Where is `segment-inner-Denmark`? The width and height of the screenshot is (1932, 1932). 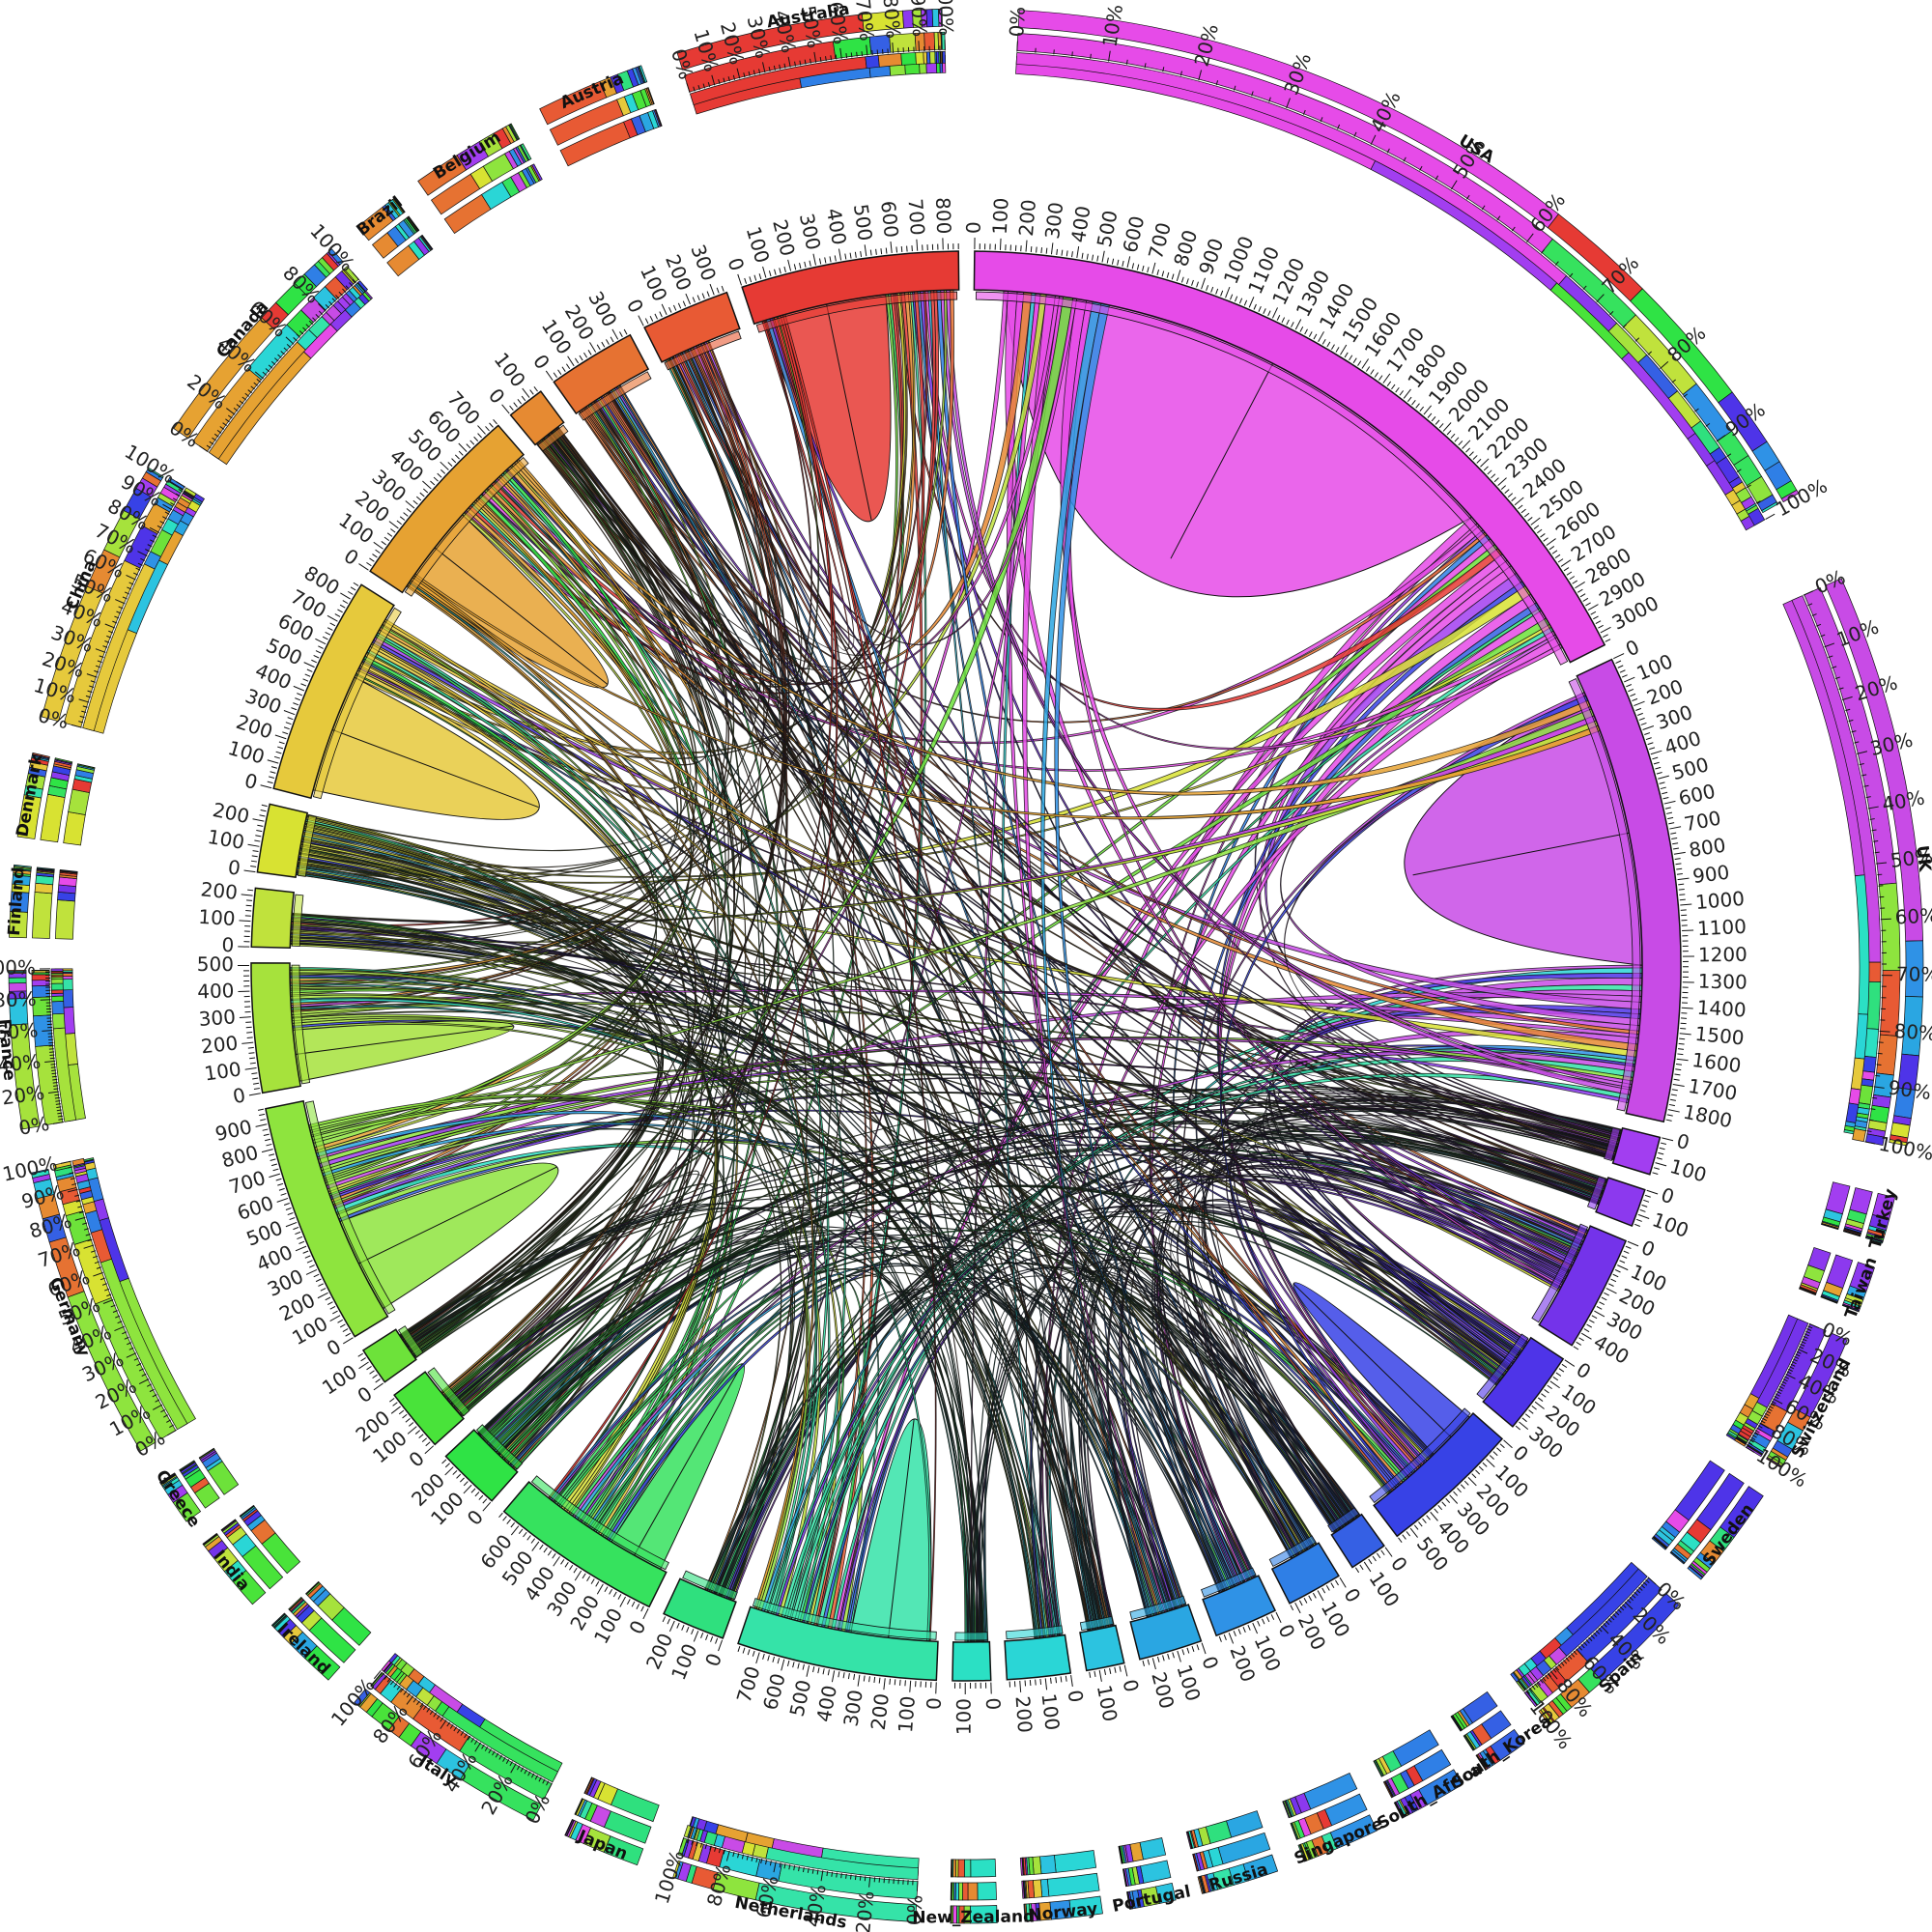 segment-inner-Denmark is located at coordinates (307, 845).